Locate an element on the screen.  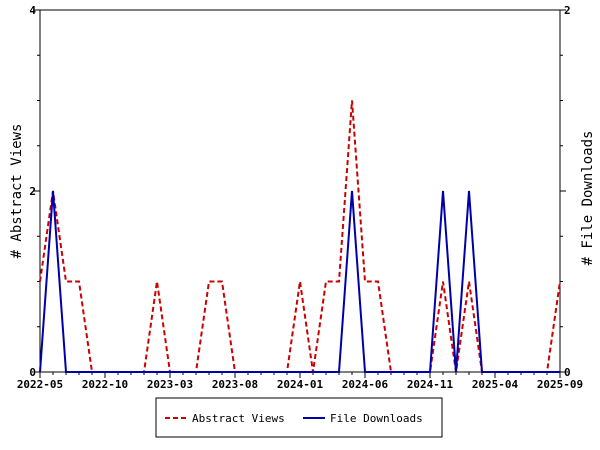
right-y-axis: 02 is located at coordinates (565, 191).